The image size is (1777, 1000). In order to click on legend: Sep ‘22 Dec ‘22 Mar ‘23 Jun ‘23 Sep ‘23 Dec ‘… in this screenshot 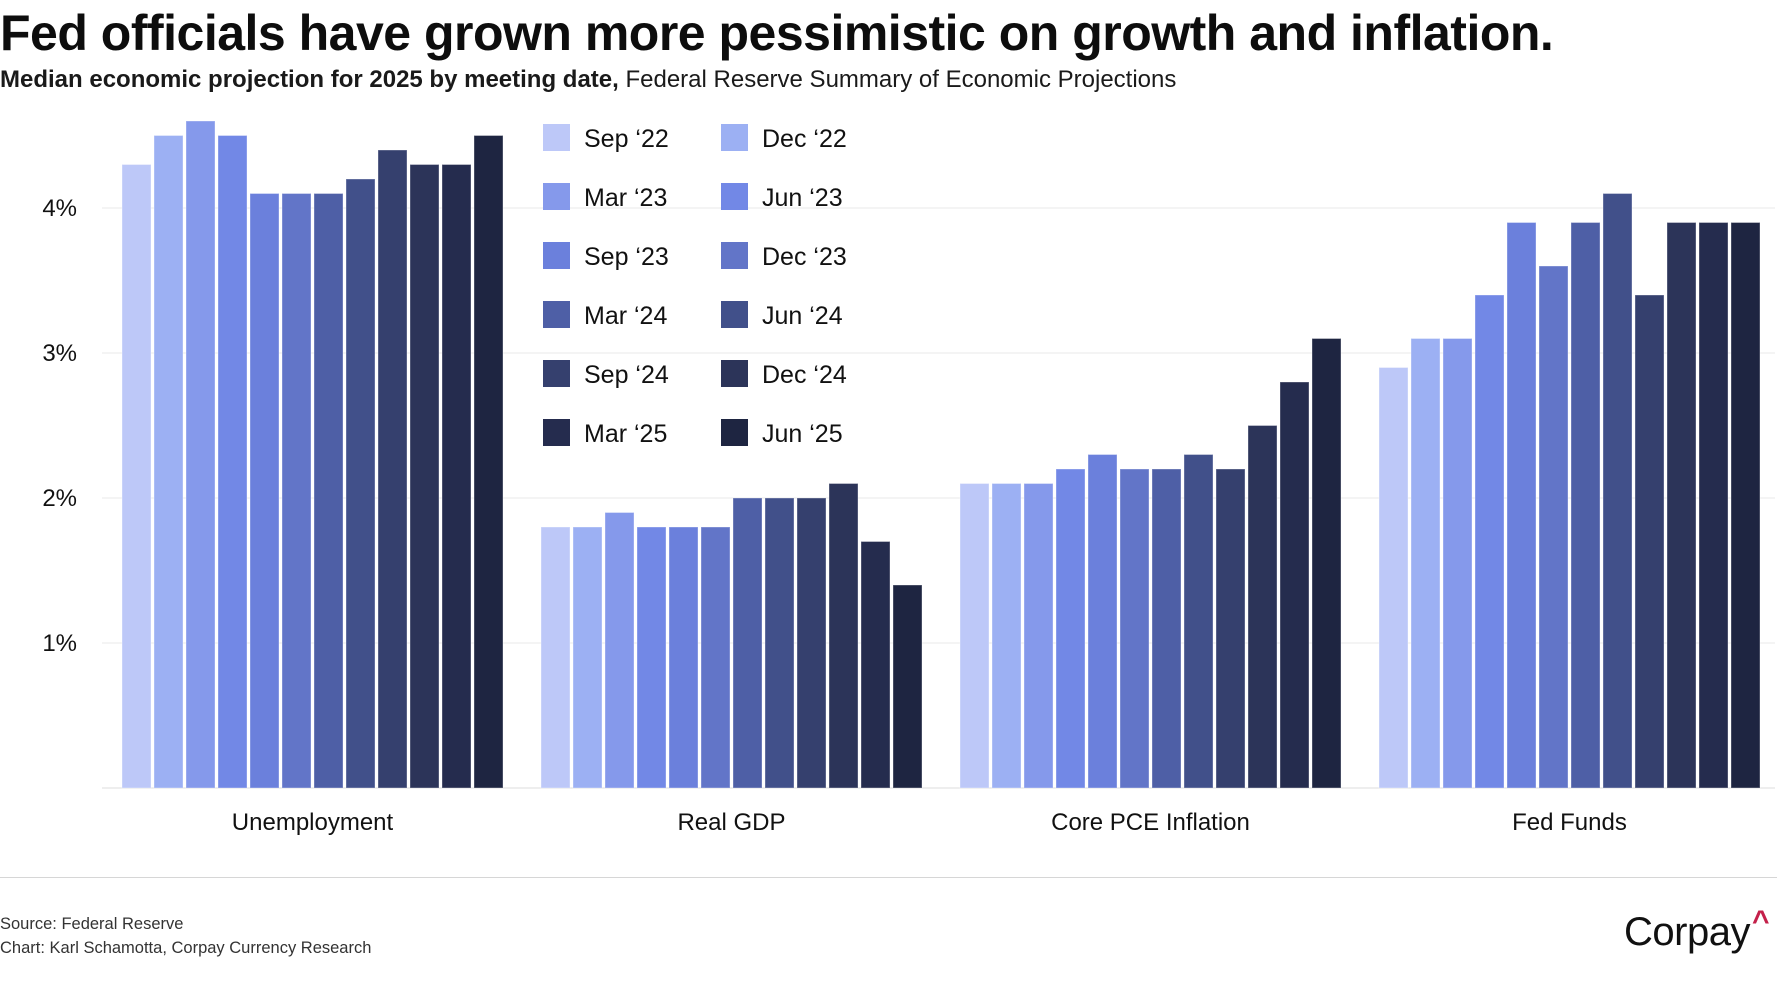, I will do `click(695, 286)`.